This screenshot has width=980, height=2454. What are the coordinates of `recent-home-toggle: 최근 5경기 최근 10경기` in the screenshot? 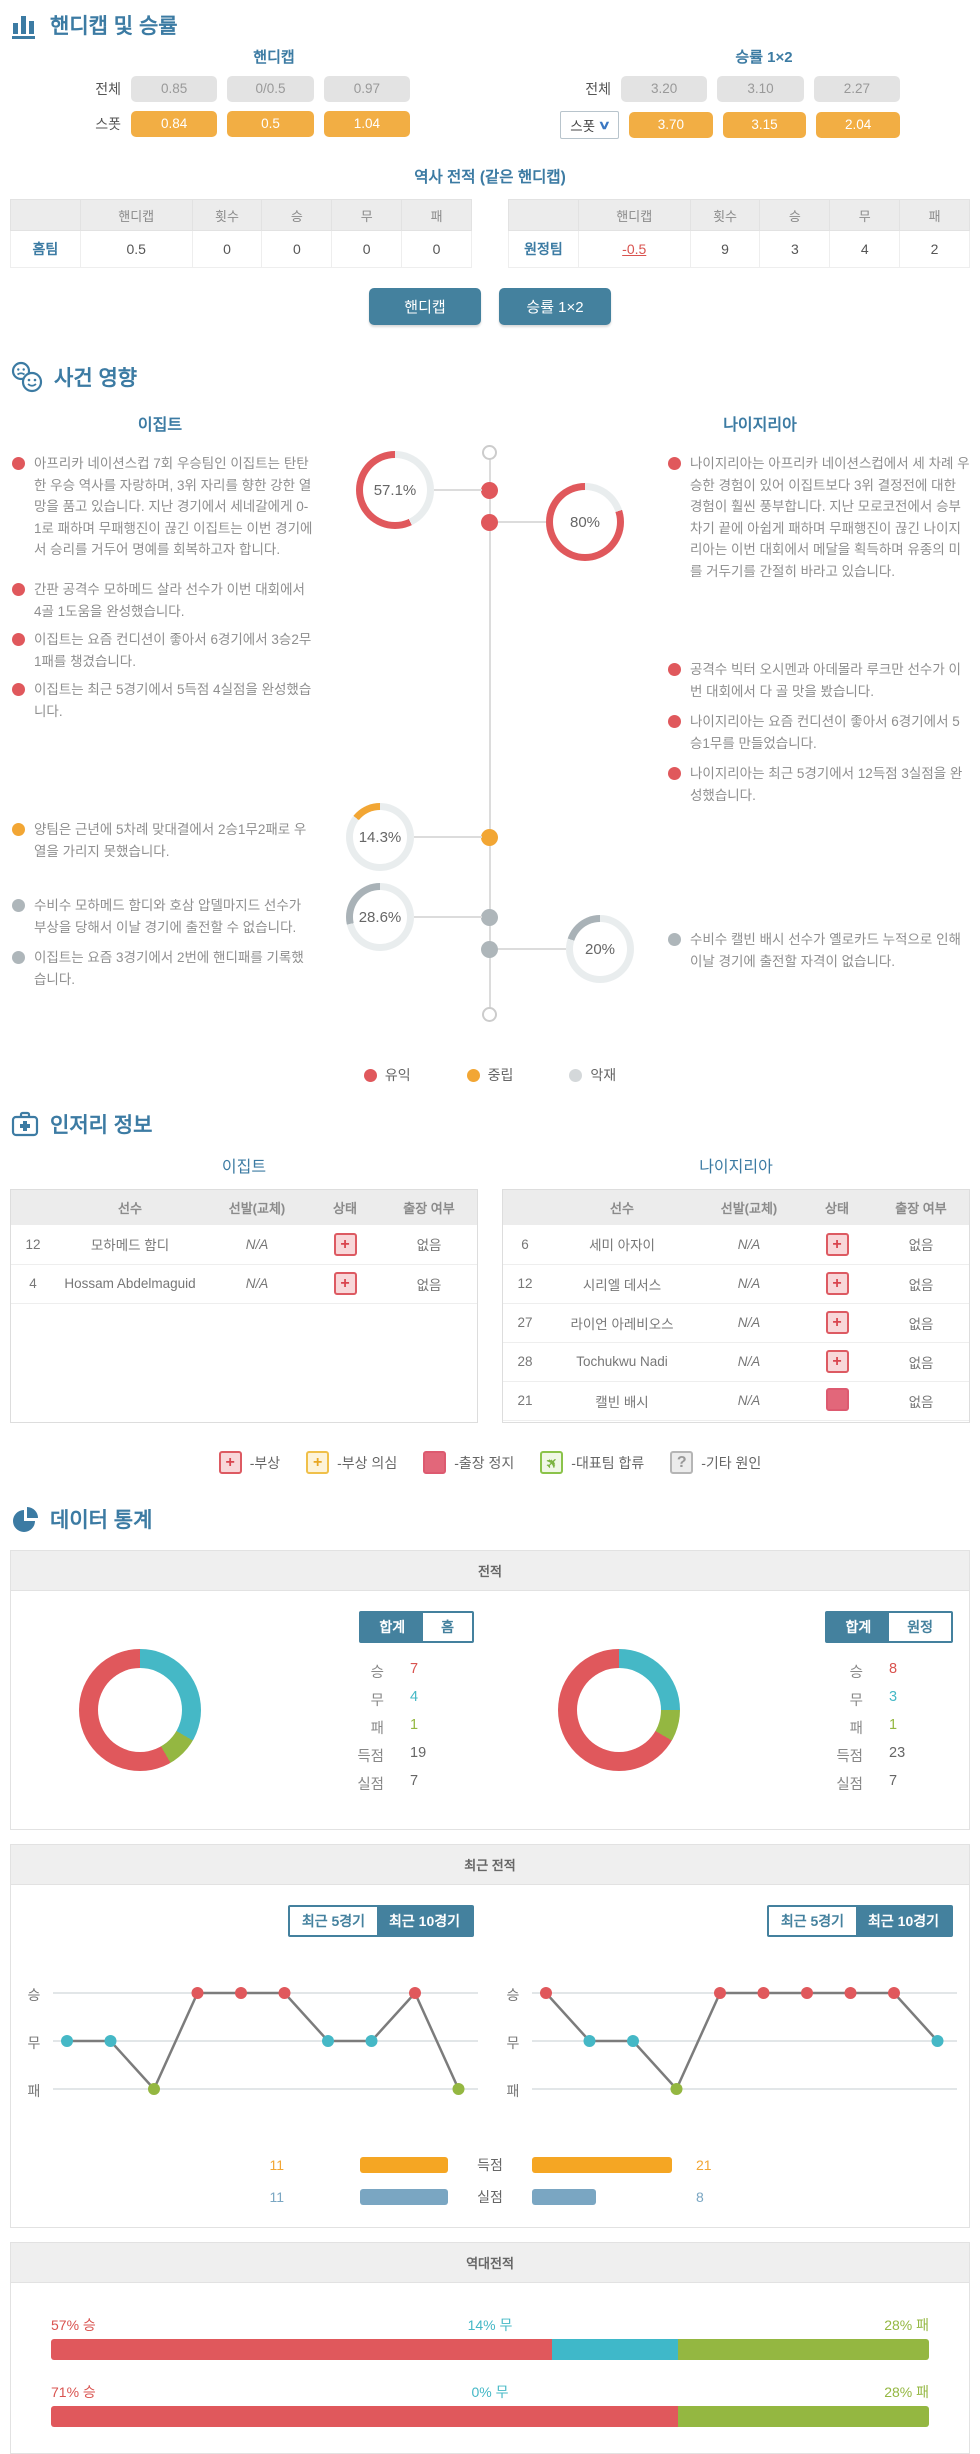 It's located at (380, 1921).